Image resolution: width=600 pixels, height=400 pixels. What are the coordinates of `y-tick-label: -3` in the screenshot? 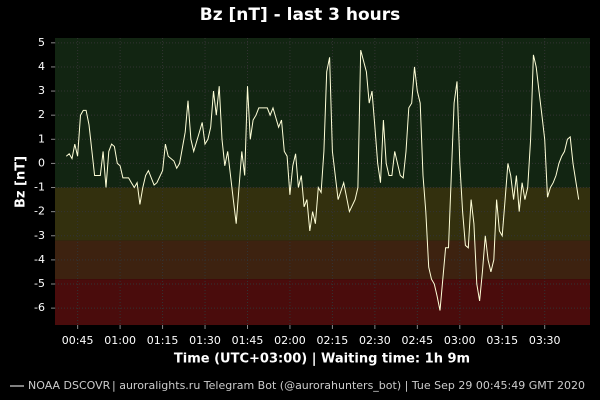 It's located at (39, 235).